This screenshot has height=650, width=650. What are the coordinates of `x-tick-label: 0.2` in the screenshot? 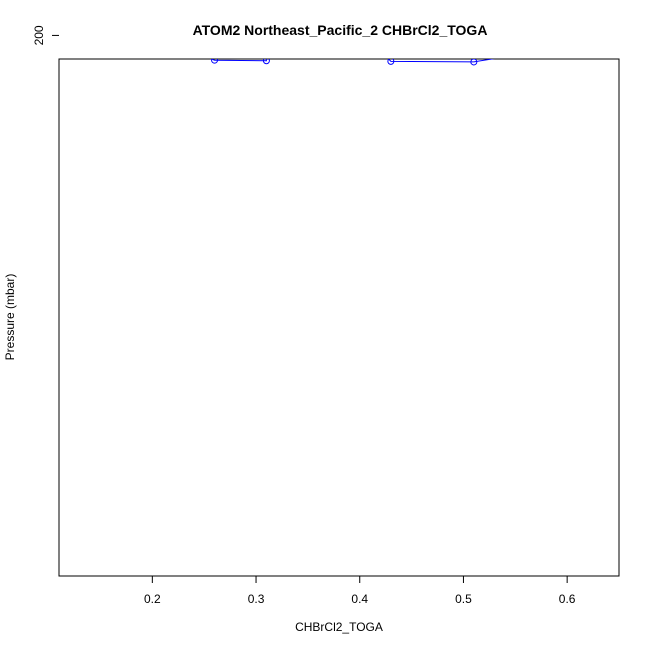 It's located at (152, 599).